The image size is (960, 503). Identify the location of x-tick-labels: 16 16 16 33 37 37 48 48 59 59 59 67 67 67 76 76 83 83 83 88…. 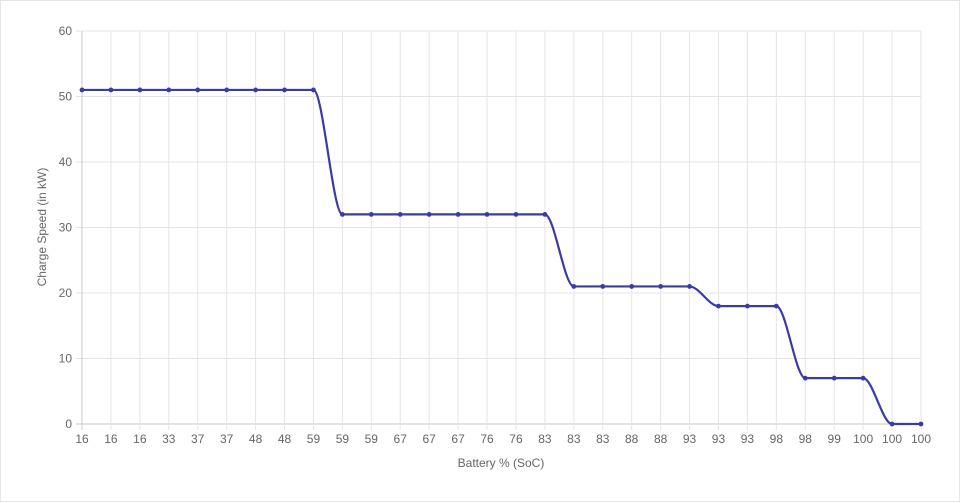
(503, 439).